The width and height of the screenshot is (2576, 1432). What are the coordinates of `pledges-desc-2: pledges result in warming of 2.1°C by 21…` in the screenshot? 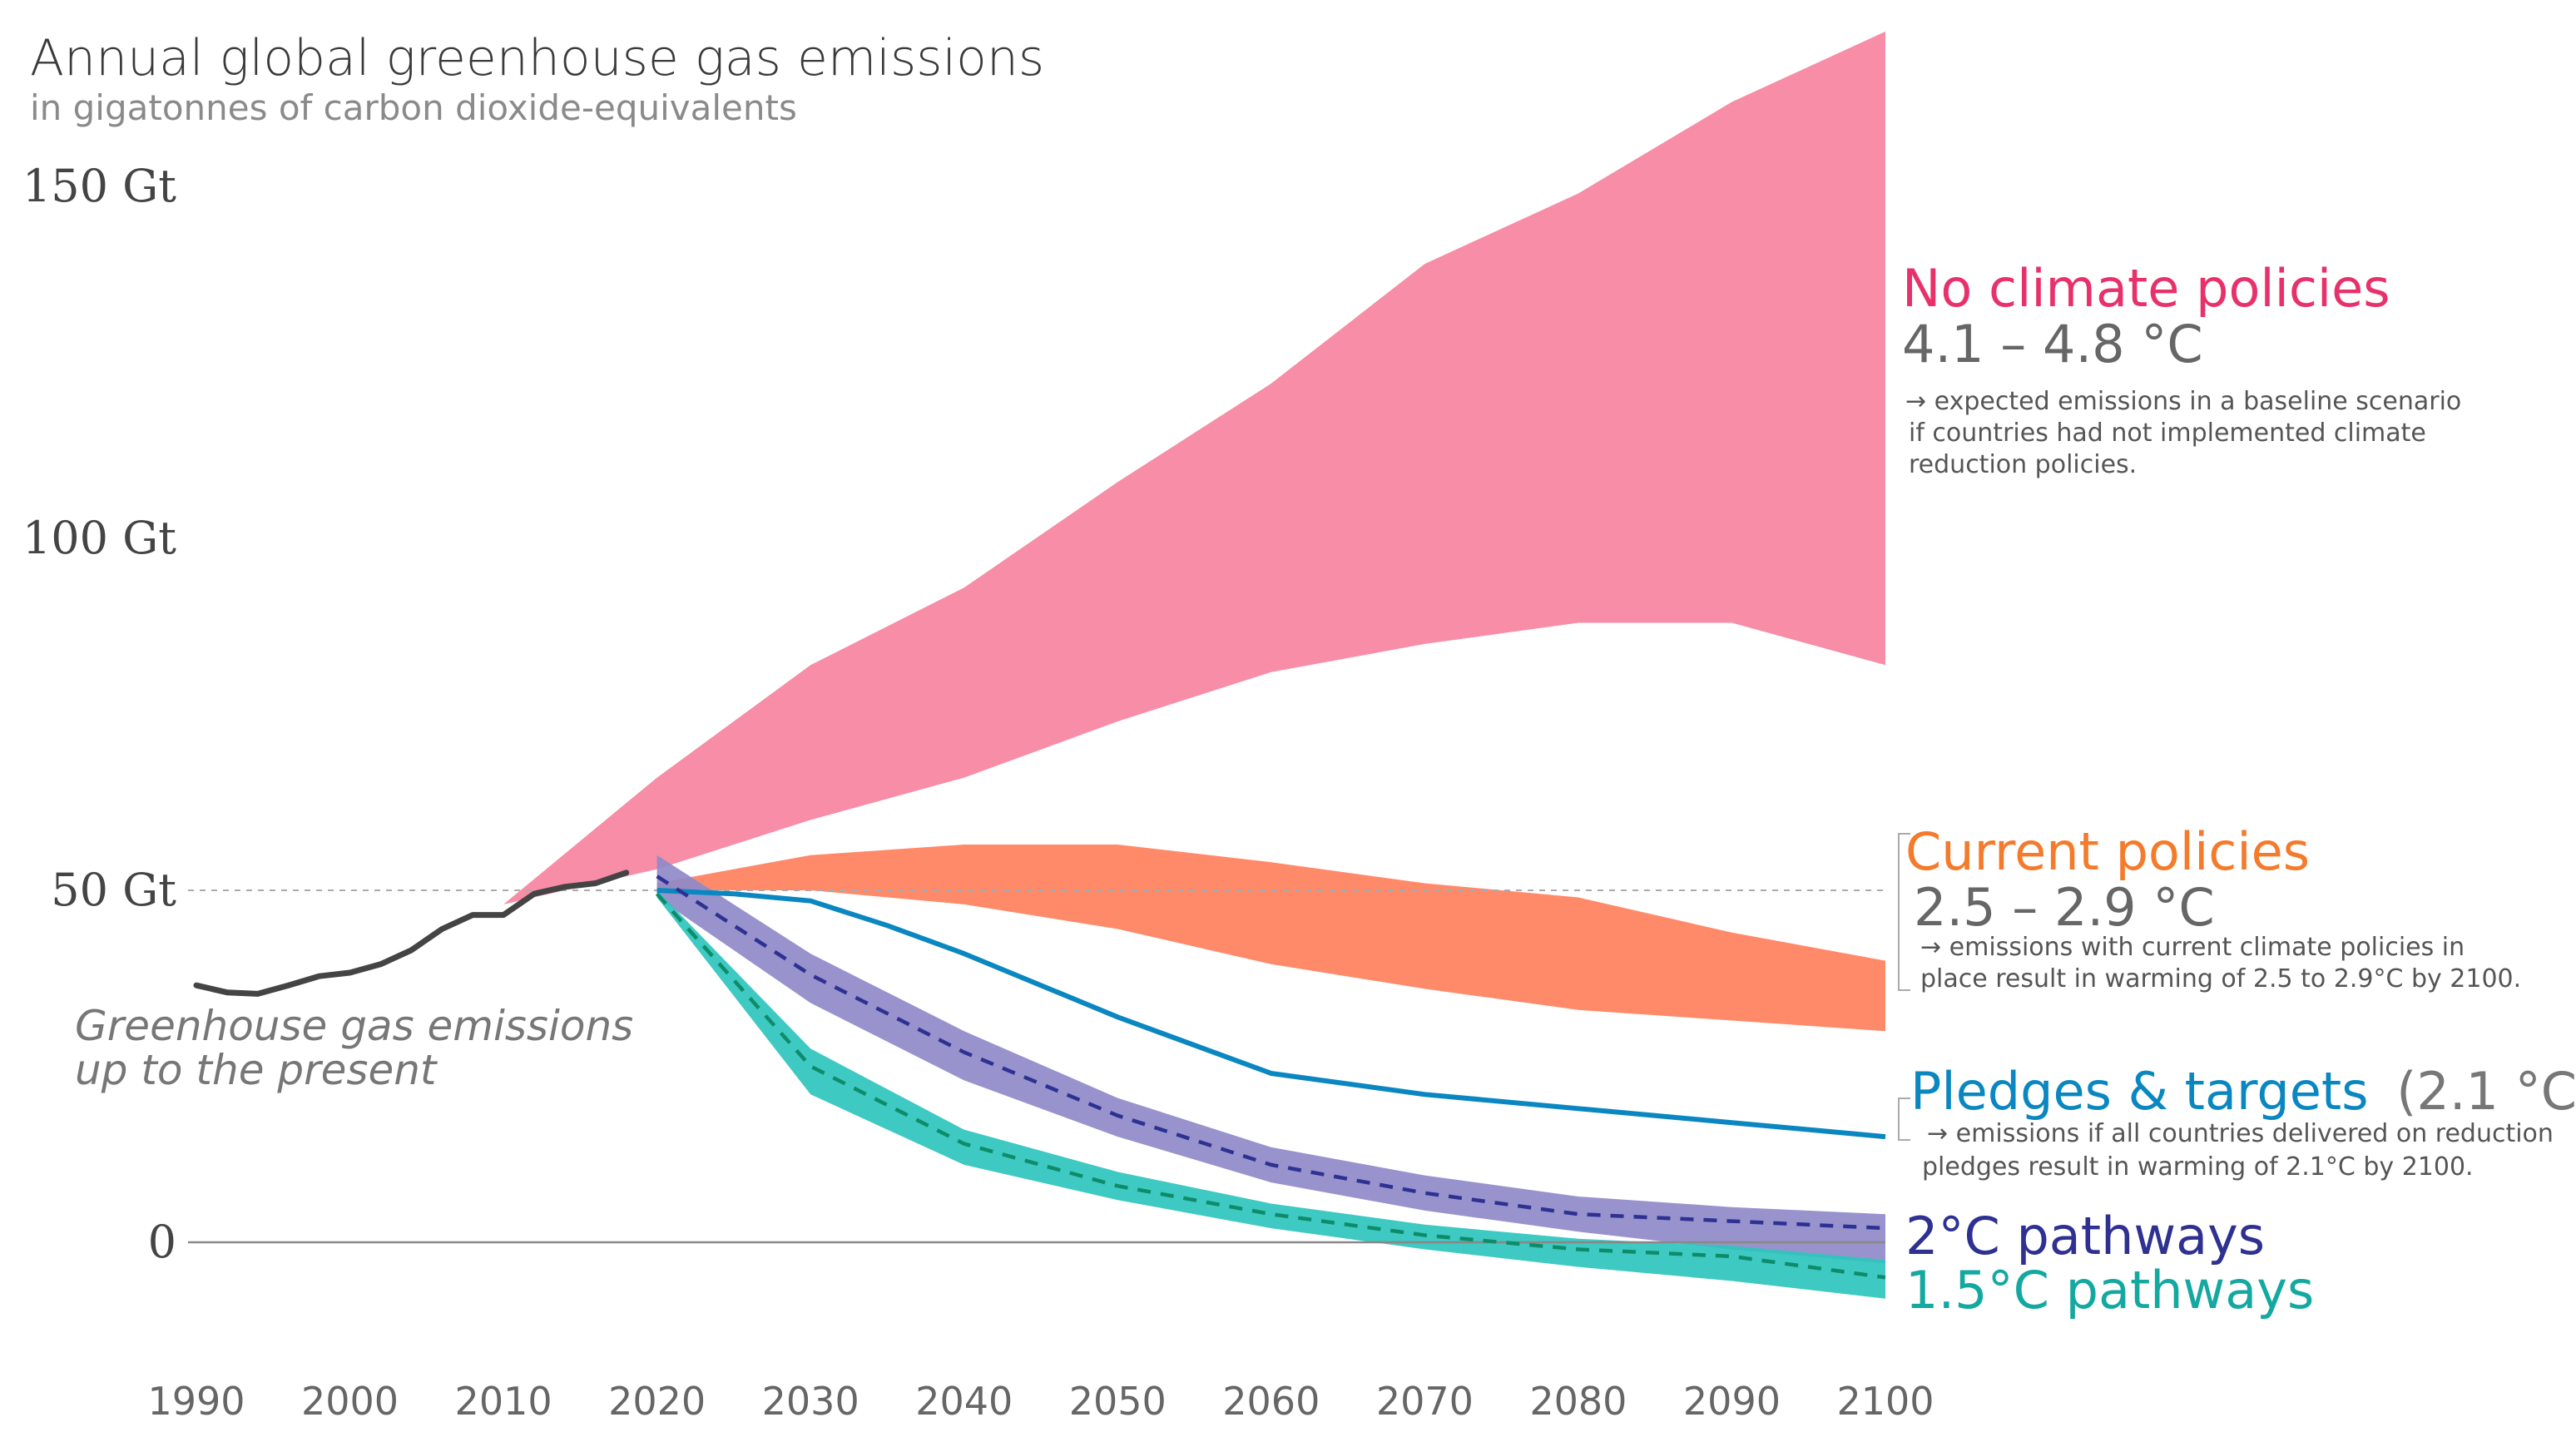 It's located at (2198, 1167).